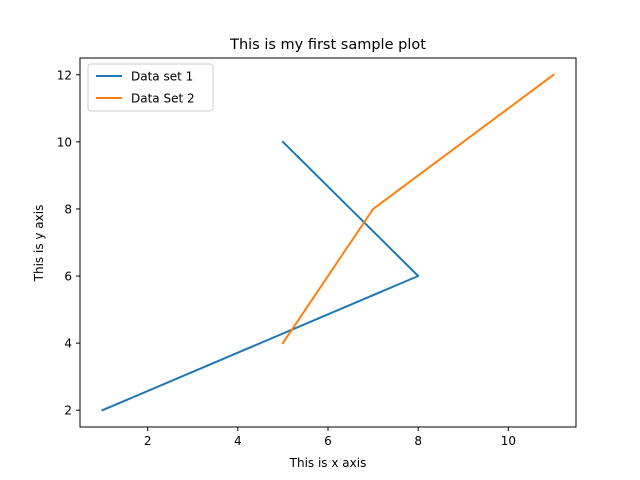 This screenshot has width=640, height=480. What do you see at coordinates (163, 99) in the screenshot?
I see `legend-label-2: Data Set 2` at bounding box center [163, 99].